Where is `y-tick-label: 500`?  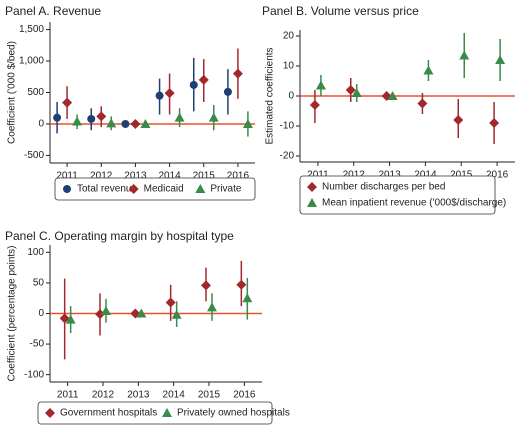
y-tick-label: 500 is located at coordinates (35, 92).